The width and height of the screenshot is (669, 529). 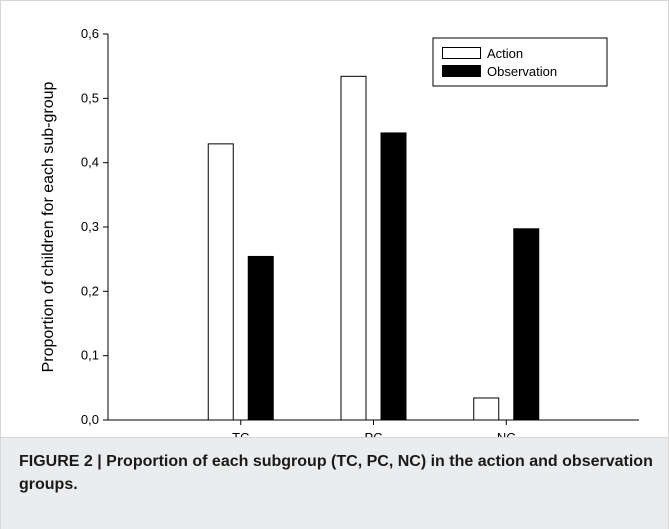 What do you see at coordinates (461, 53) in the screenshot?
I see `legend-swatch-action` at bounding box center [461, 53].